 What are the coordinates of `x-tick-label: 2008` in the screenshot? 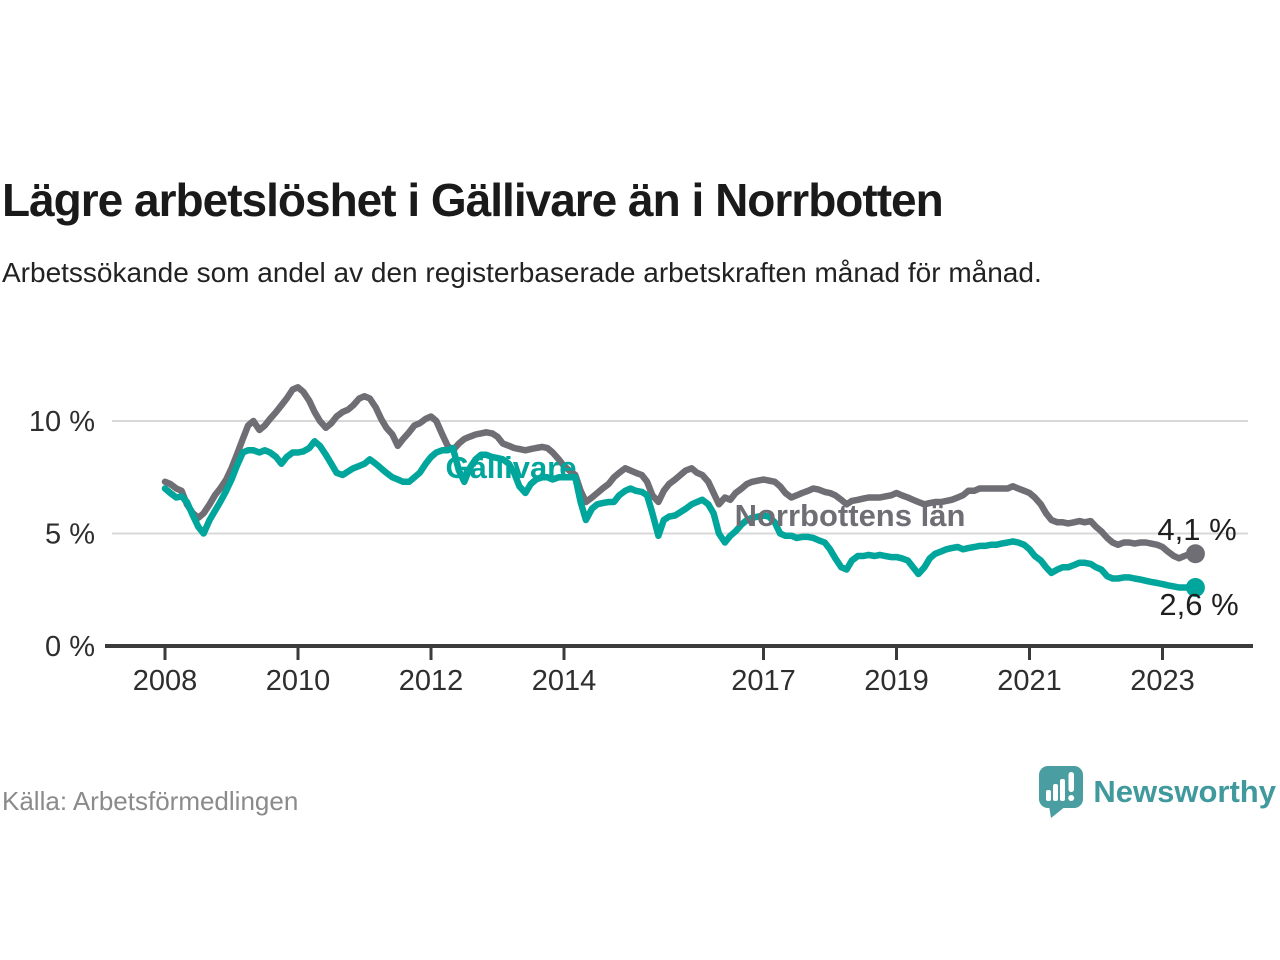 It's located at (165, 681).